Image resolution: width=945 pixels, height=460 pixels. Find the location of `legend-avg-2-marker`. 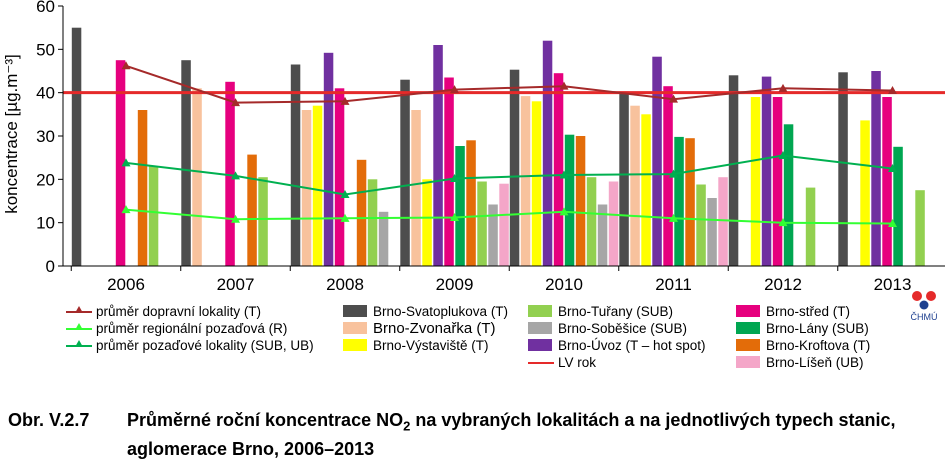

legend-avg-2-marker is located at coordinates (79, 343).